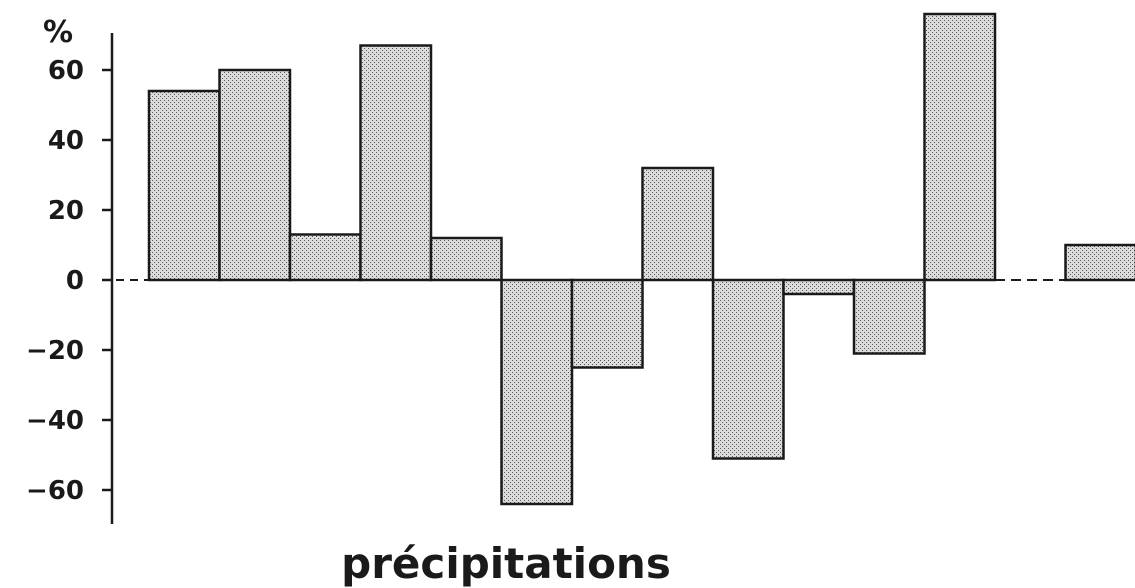 The image size is (1135, 588). Describe the element at coordinates (506, 563) in the screenshot. I see `chart-title: précipitations` at that location.